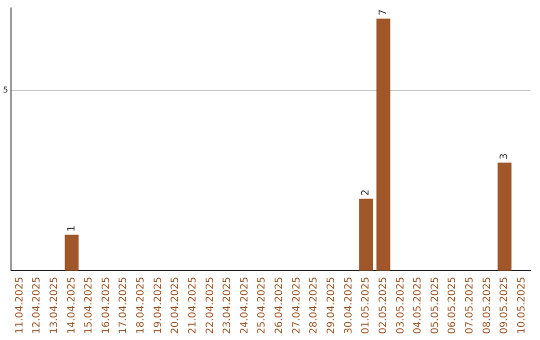 The image size is (540, 340). What do you see at coordinates (400, 305) in the screenshot?
I see `x-tick-label: 03.05.2025` at bounding box center [400, 305].